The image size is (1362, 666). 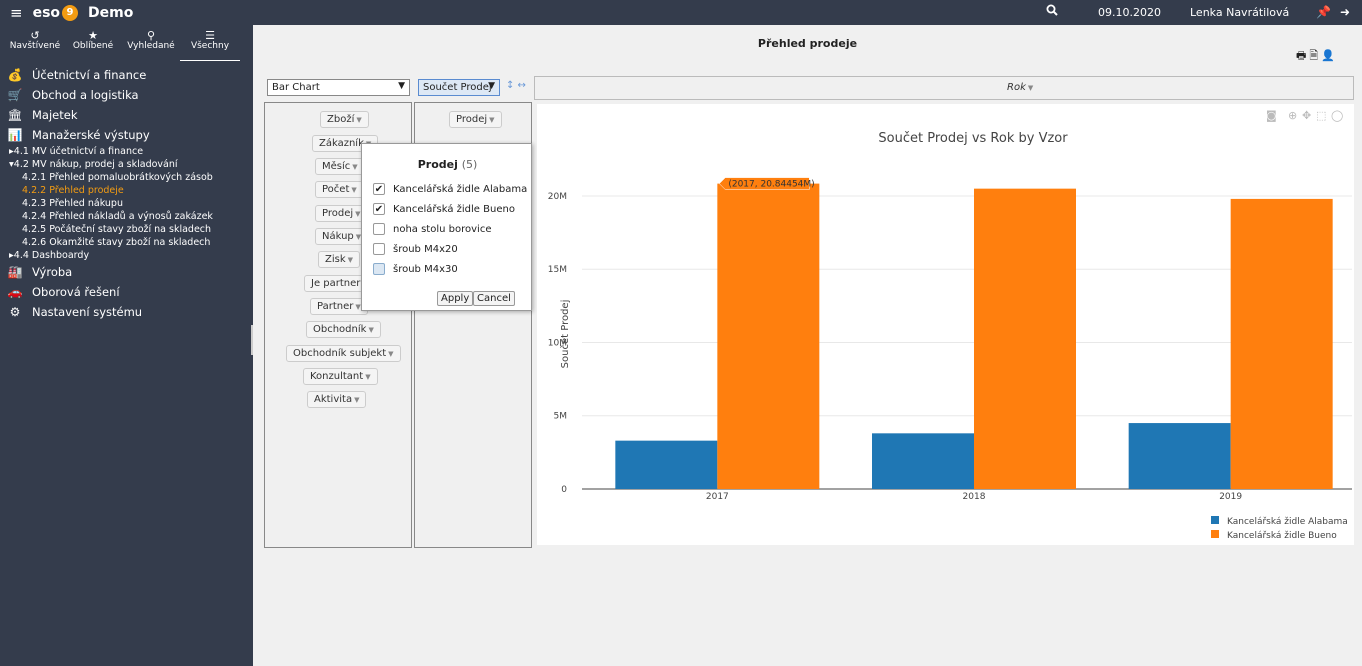 I want to click on car-icon: 🚗, so click(x=15, y=292).